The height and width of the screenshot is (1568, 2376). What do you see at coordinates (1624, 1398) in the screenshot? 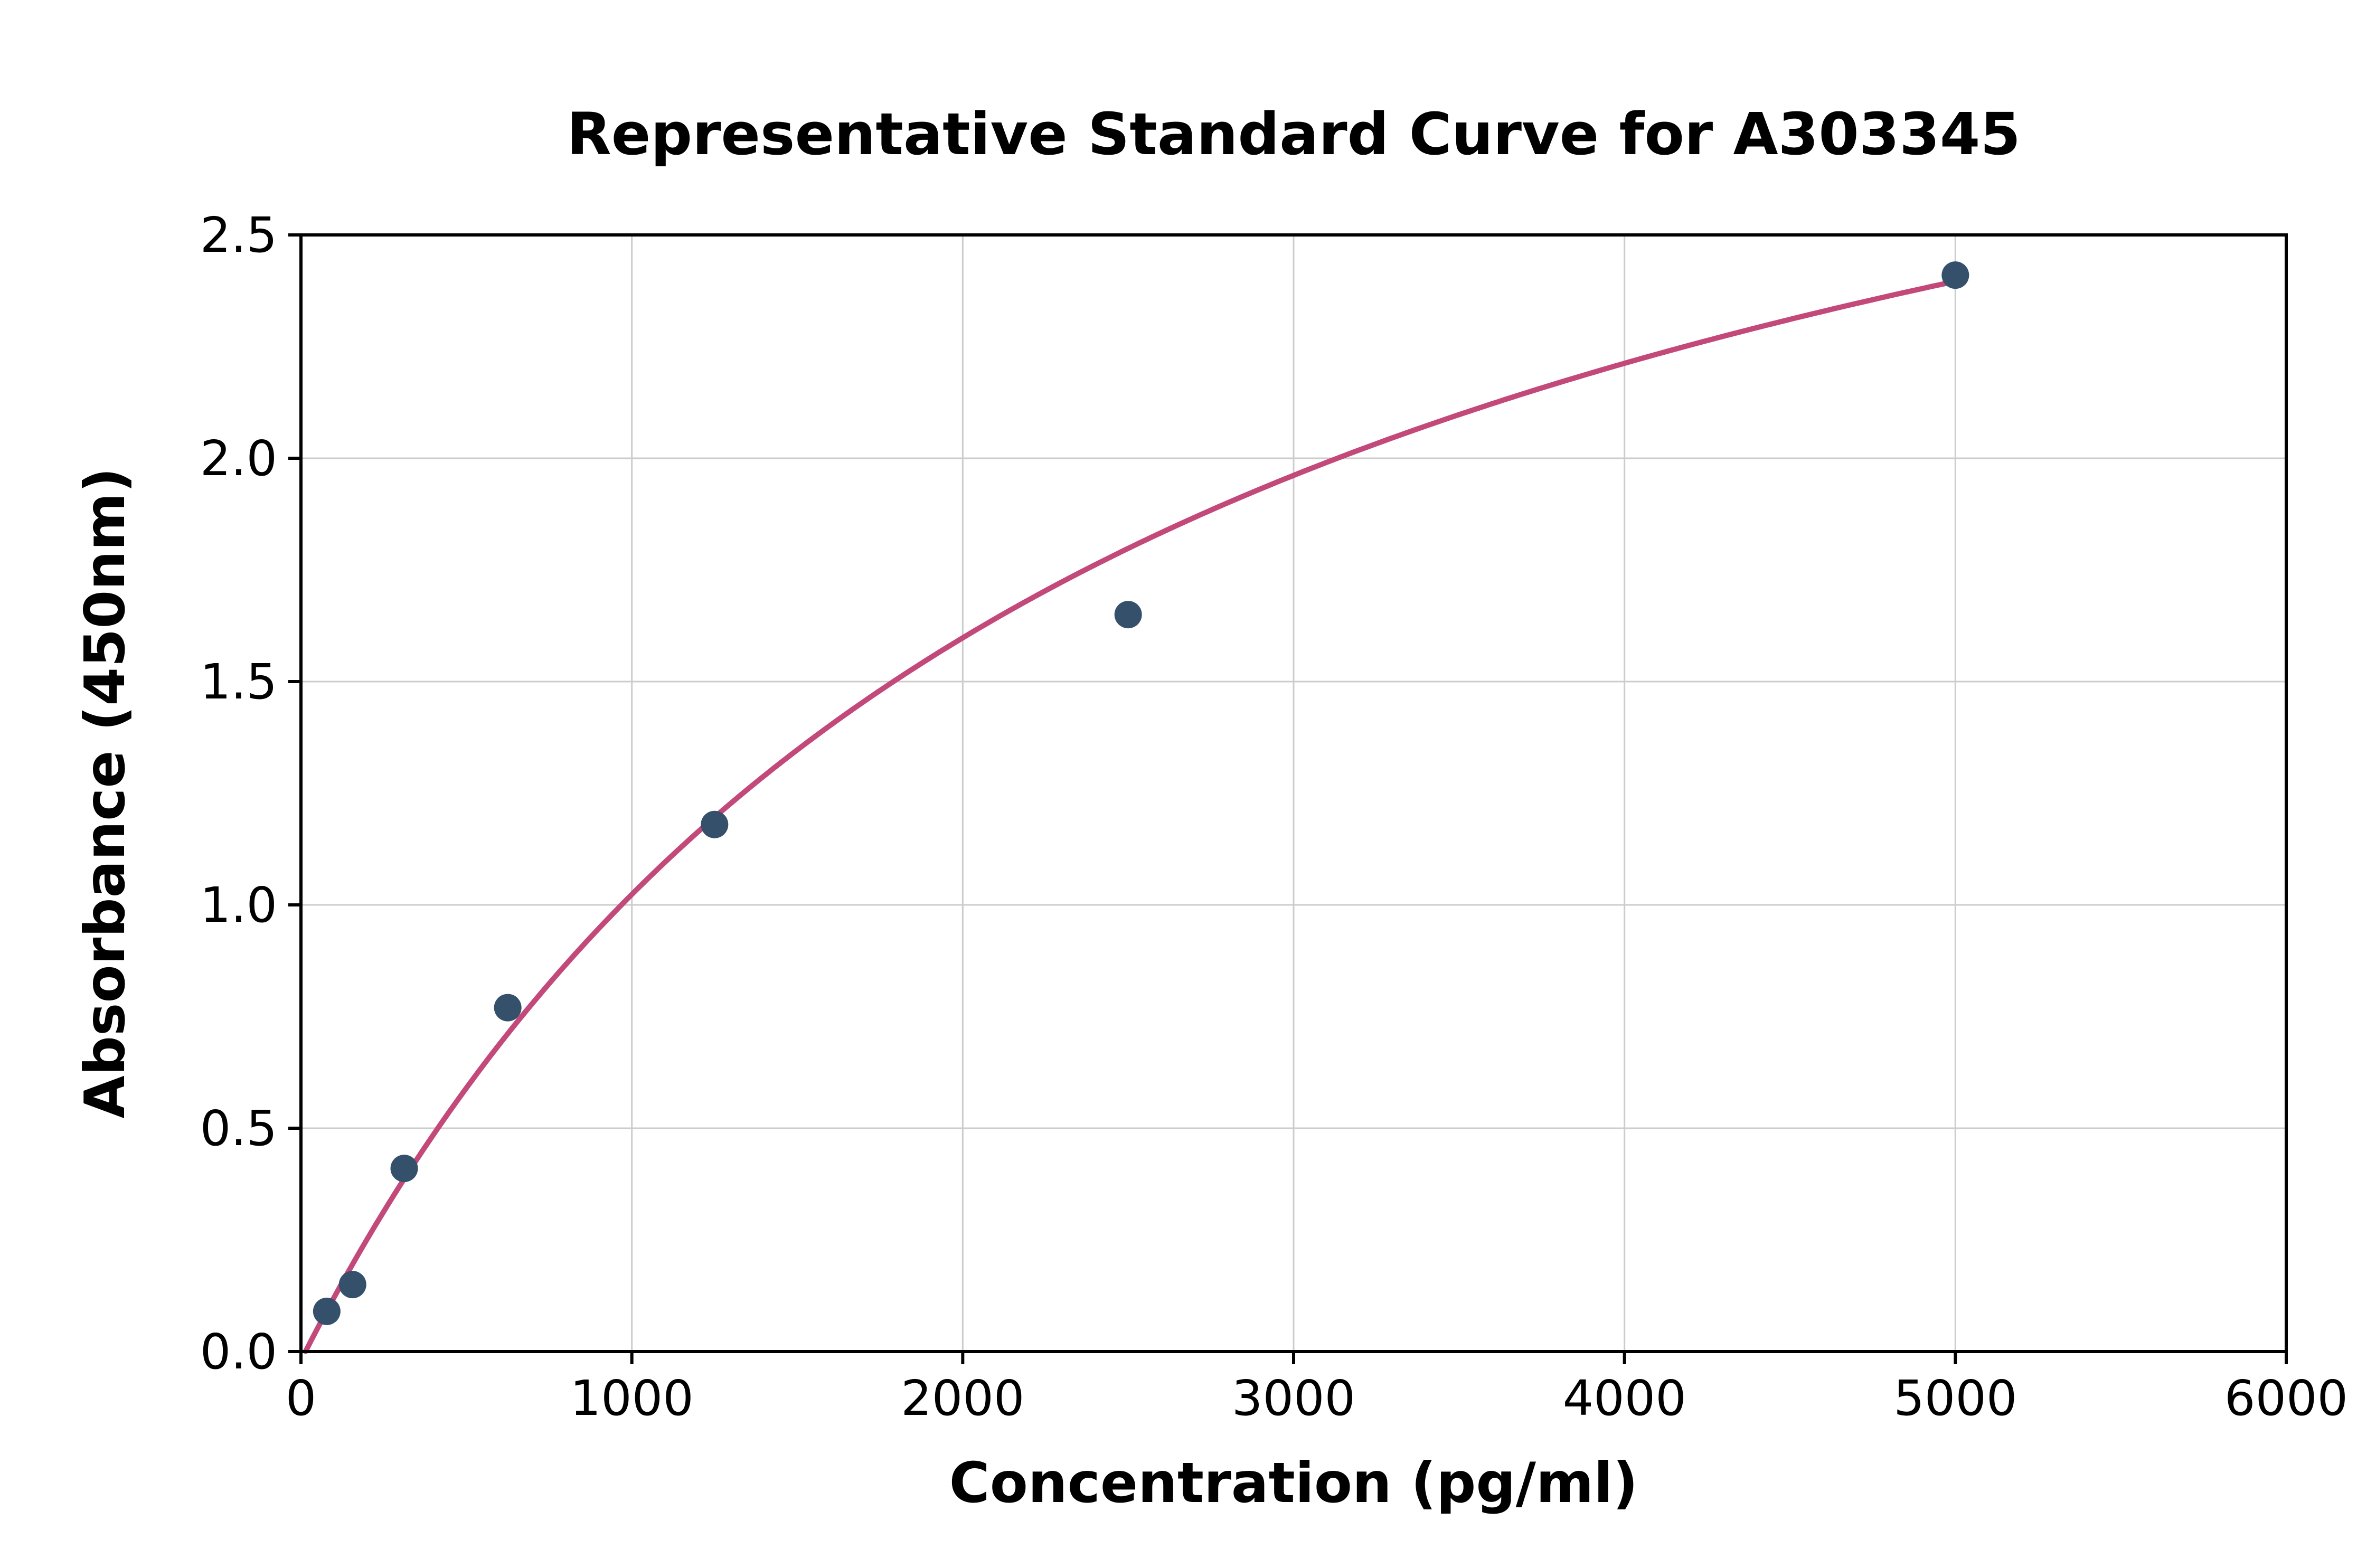
I see `x-tick-label-4000: 4000` at bounding box center [1624, 1398].